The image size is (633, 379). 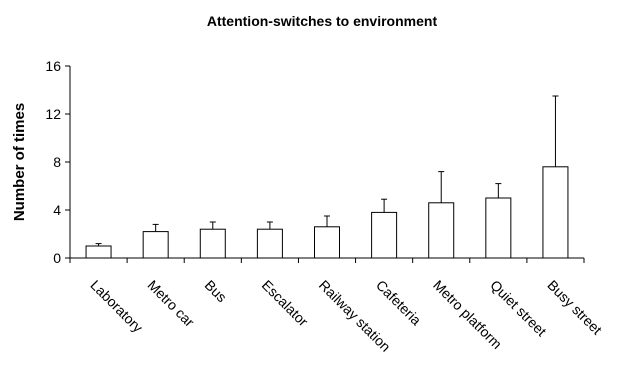 What do you see at coordinates (269, 243) in the screenshot?
I see `bar-escalator` at bounding box center [269, 243].